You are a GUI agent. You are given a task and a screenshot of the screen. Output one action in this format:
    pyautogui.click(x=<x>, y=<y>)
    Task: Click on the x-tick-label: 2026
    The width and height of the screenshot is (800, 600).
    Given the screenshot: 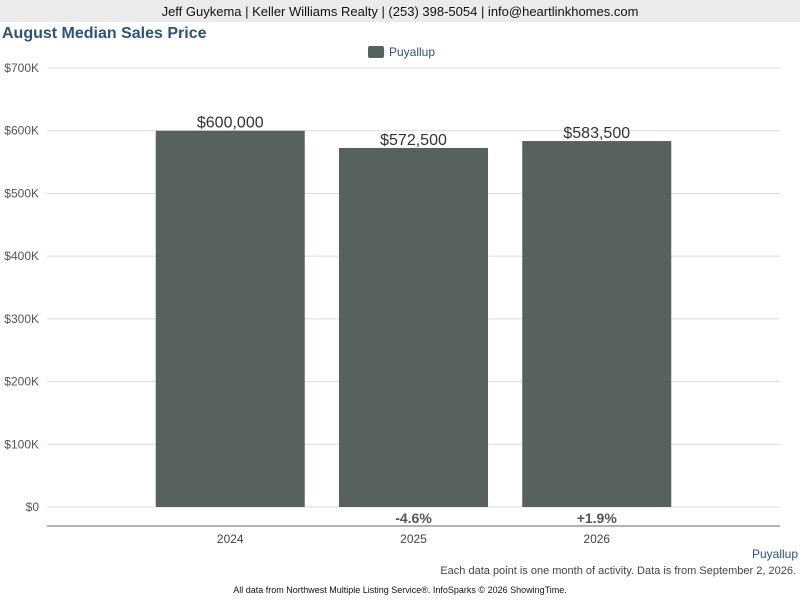 What is the action you would take?
    pyautogui.click(x=596, y=539)
    